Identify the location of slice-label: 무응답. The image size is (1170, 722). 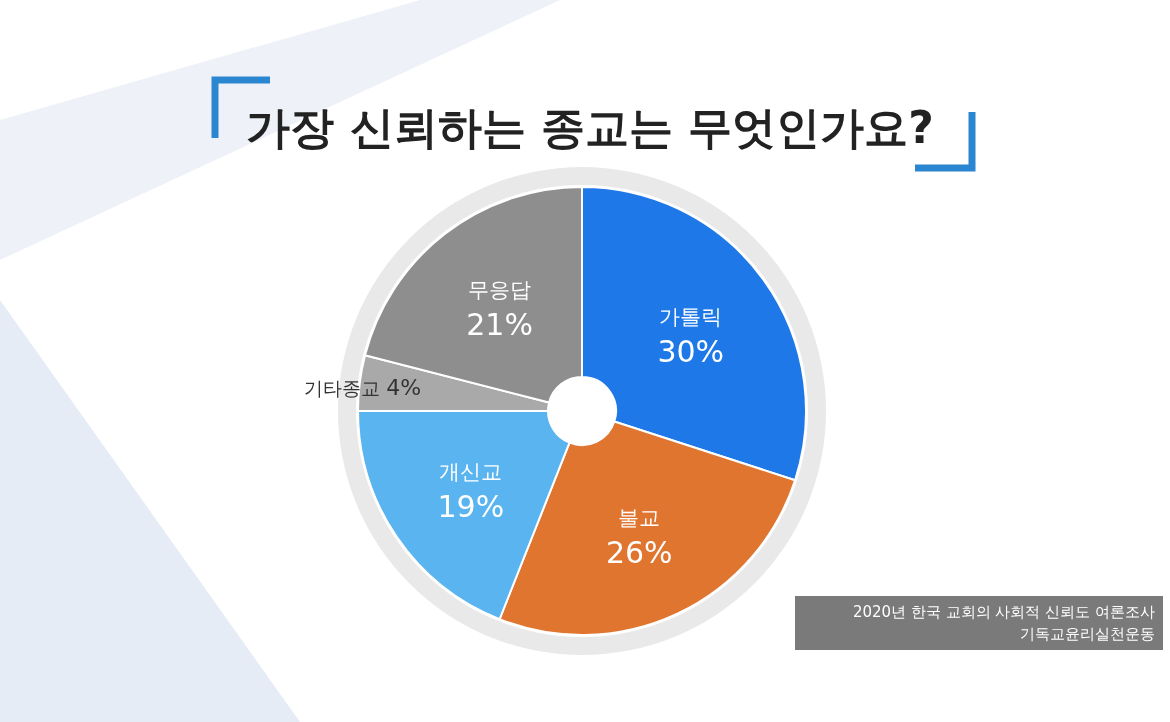
(500, 289).